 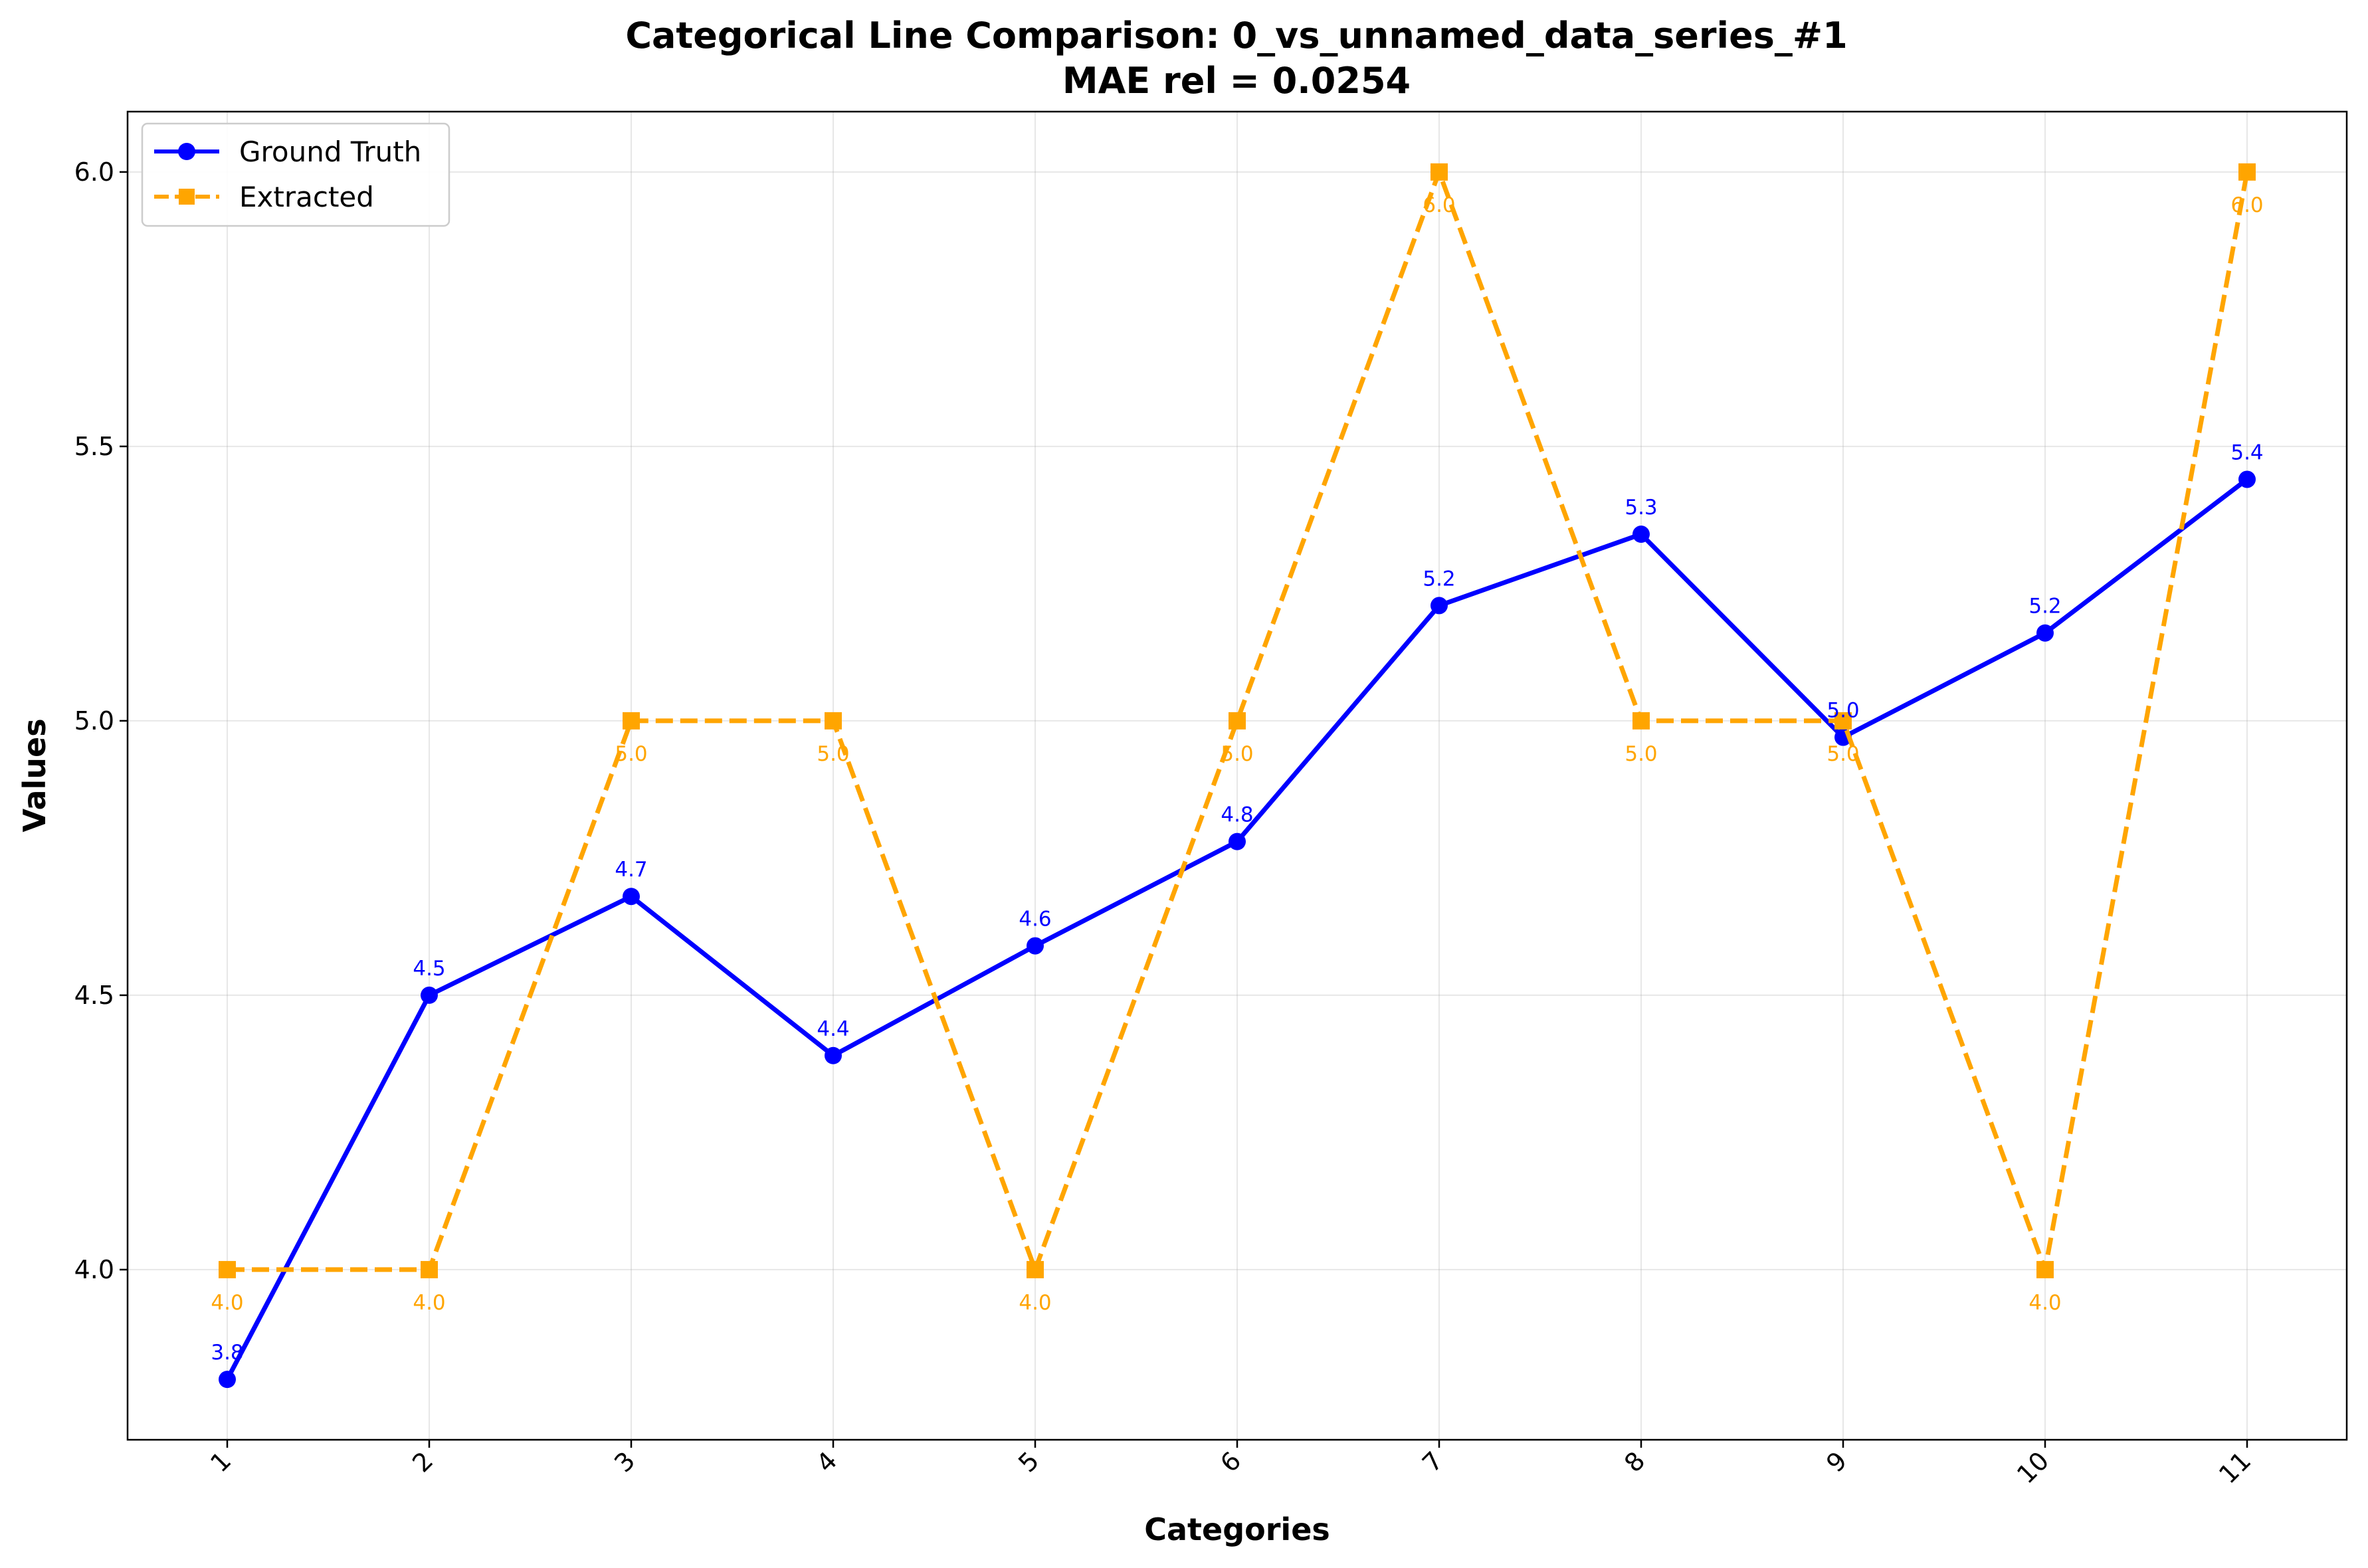 What do you see at coordinates (1236, 81) in the screenshot?
I see `chart-title-line-2: MAE rel = 0.0254` at bounding box center [1236, 81].